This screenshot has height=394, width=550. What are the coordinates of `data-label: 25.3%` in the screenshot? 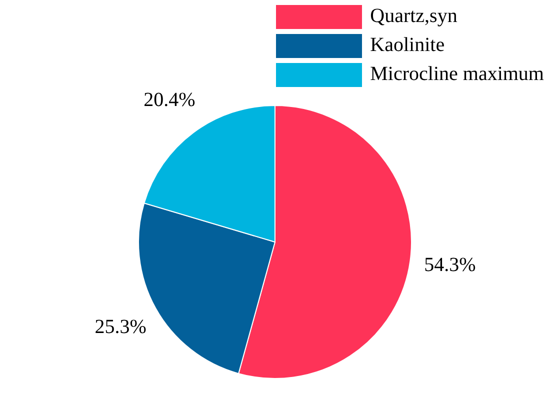 It's located at (120, 327).